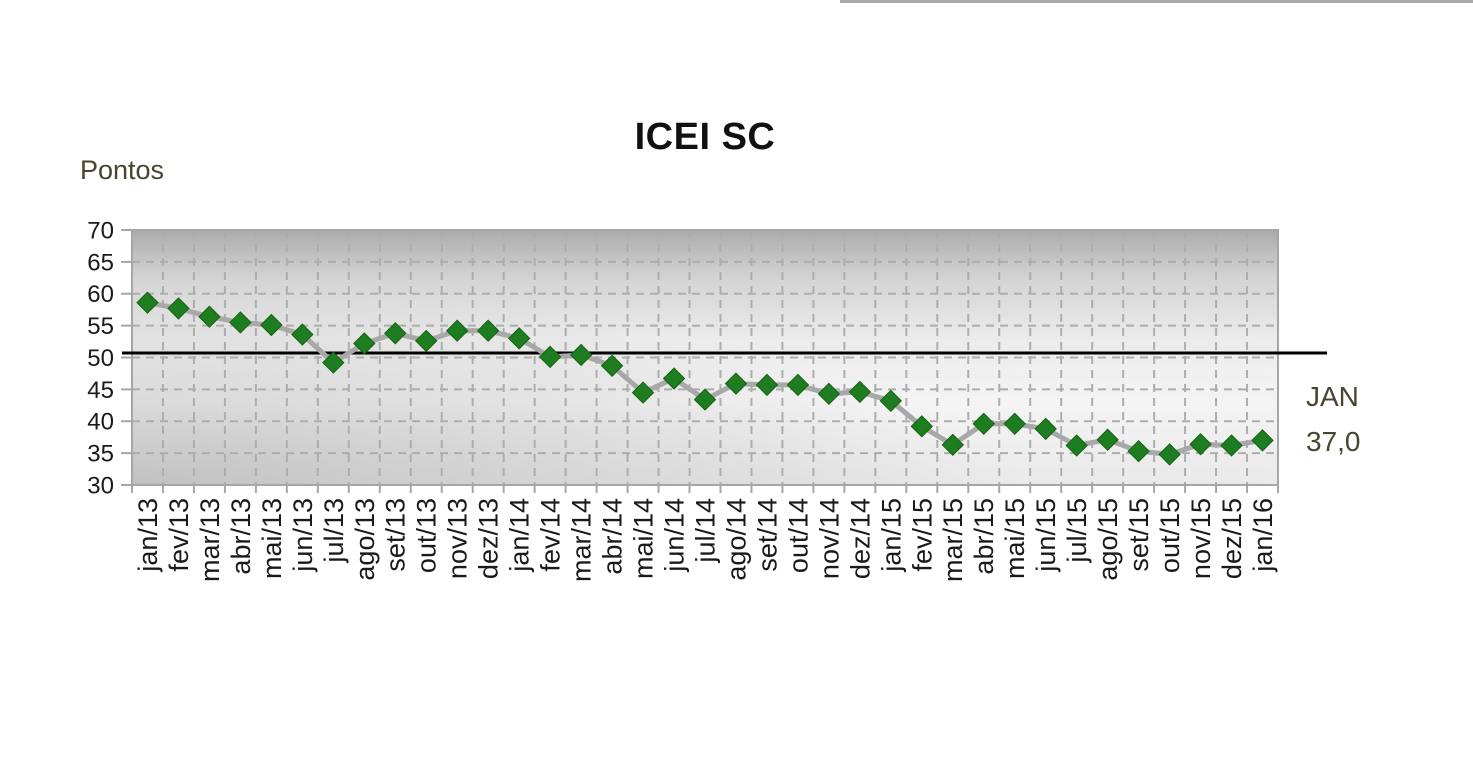  I want to click on x-tick-label: ago/15, so click(1108, 539).